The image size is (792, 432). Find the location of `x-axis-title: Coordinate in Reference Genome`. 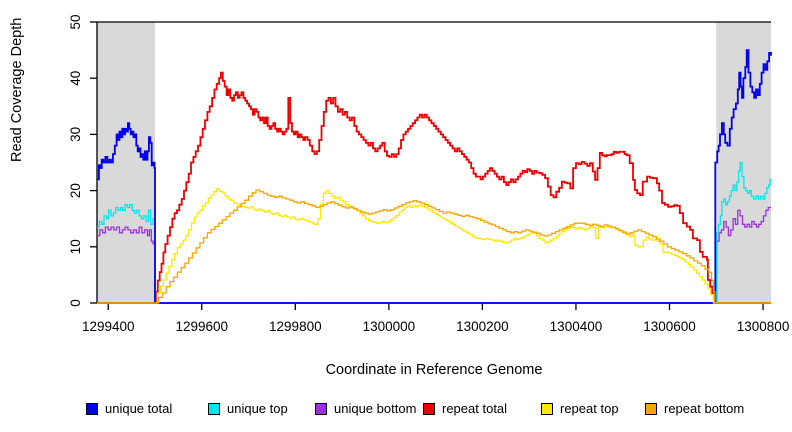

x-axis-title: Coordinate in Reference Genome is located at coordinates (434, 370).